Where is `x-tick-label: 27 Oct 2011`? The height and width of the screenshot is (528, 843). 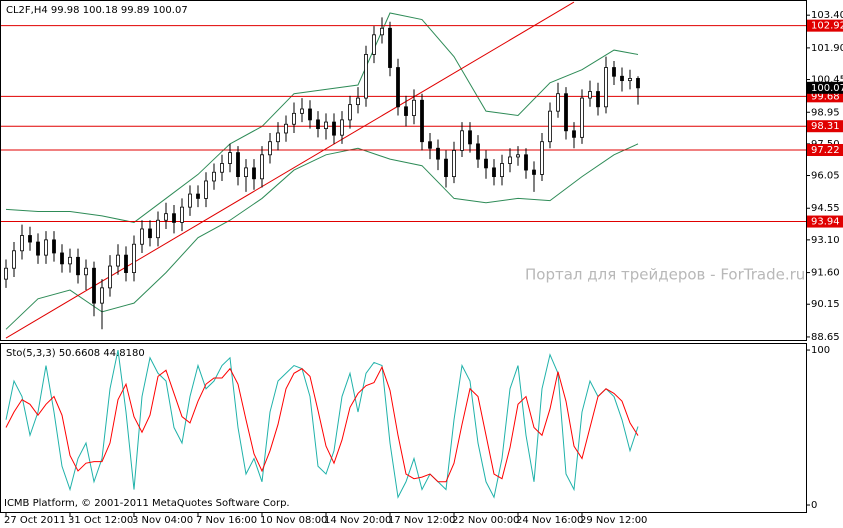 x-tick-label: 27 Oct 2011 is located at coordinates (35, 520).